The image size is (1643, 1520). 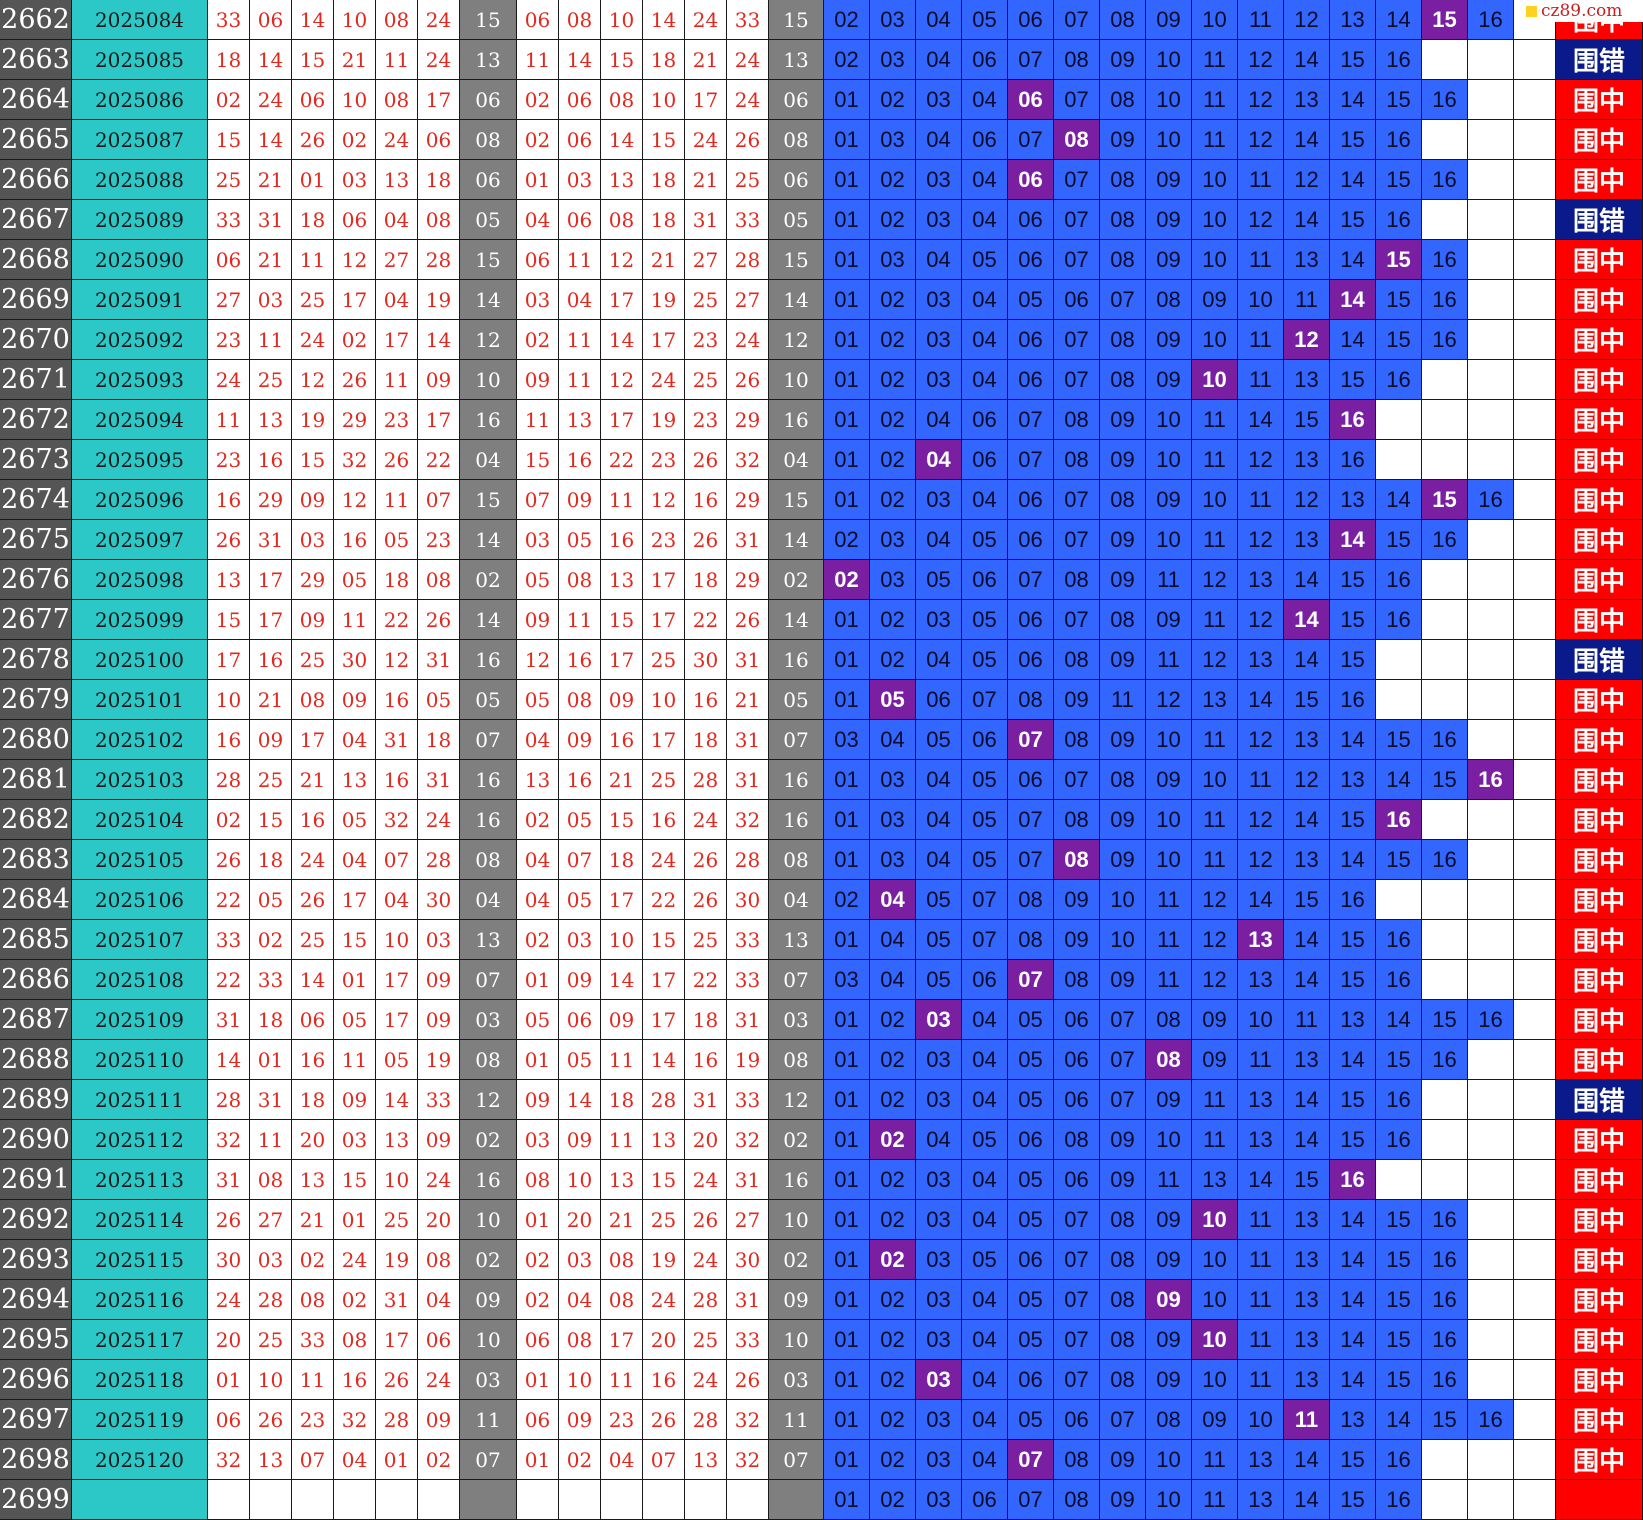 What do you see at coordinates (1123, 100) in the screenshot?
I see `pick-number: 08` at bounding box center [1123, 100].